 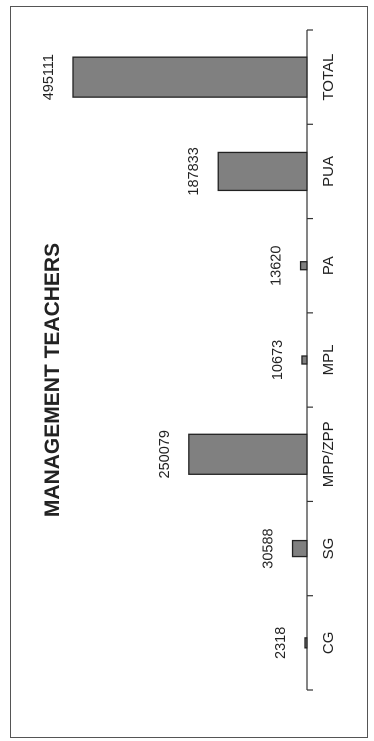 I want to click on bar-total, so click(x=190, y=77).